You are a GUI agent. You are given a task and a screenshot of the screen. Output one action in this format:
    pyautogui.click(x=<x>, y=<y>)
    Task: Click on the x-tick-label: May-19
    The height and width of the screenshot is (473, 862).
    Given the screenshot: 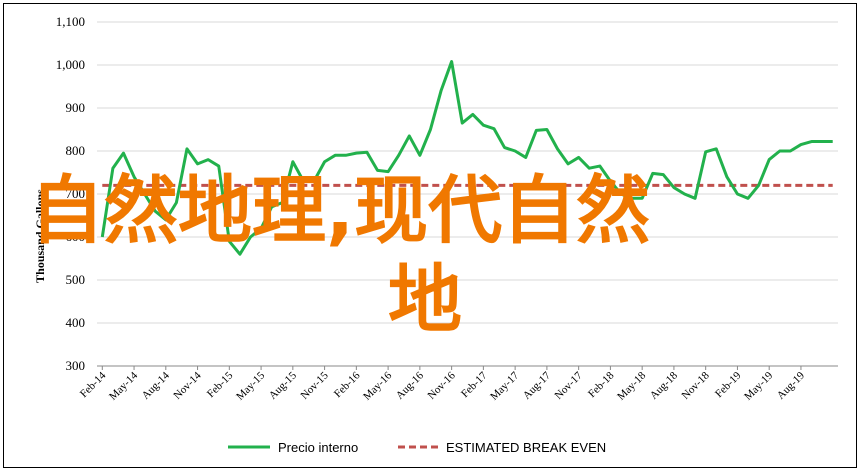 What is the action you would take?
    pyautogui.click(x=758, y=385)
    